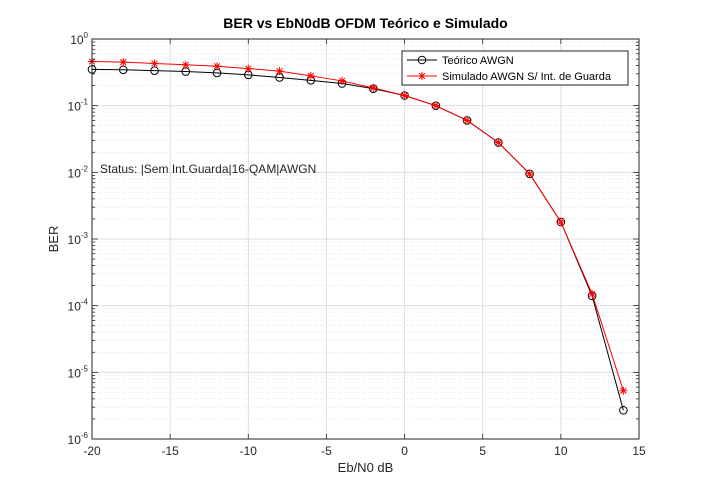  What do you see at coordinates (85, 102) in the screenshot?
I see `y-tick-exponent: -1` at bounding box center [85, 102].